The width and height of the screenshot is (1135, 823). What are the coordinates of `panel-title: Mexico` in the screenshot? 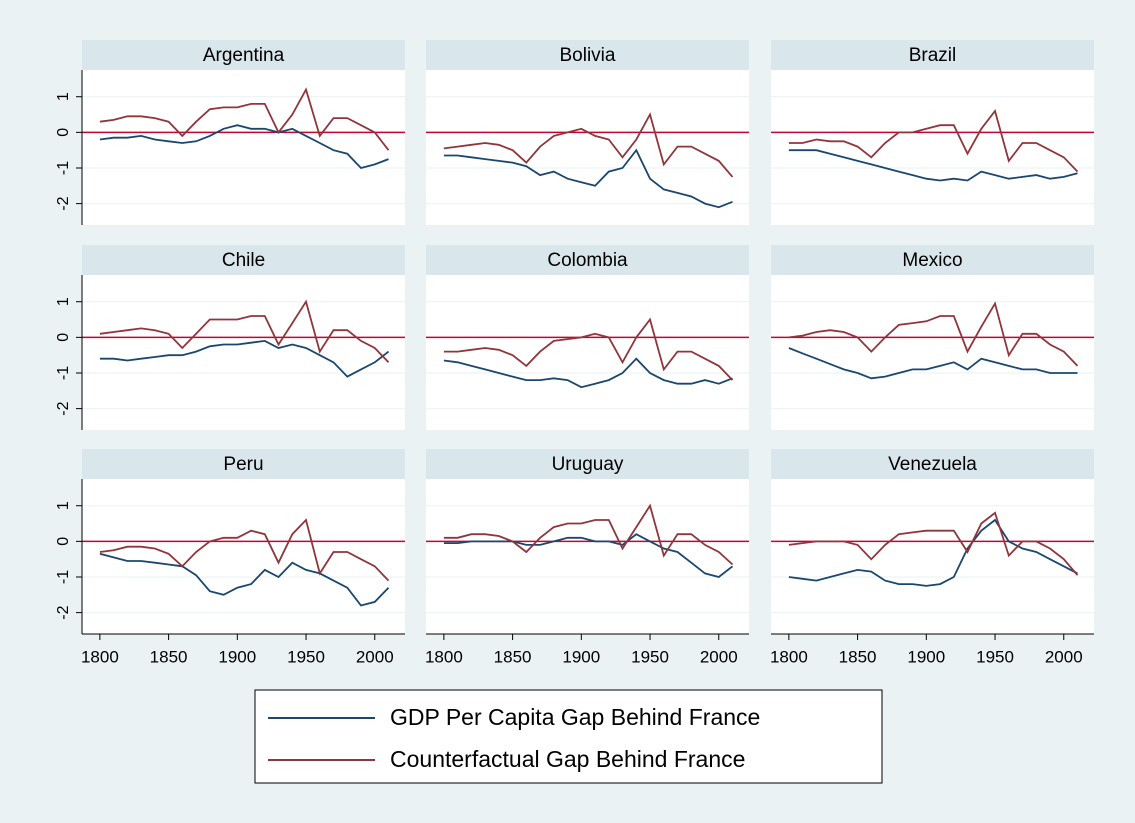 It's located at (932, 260).